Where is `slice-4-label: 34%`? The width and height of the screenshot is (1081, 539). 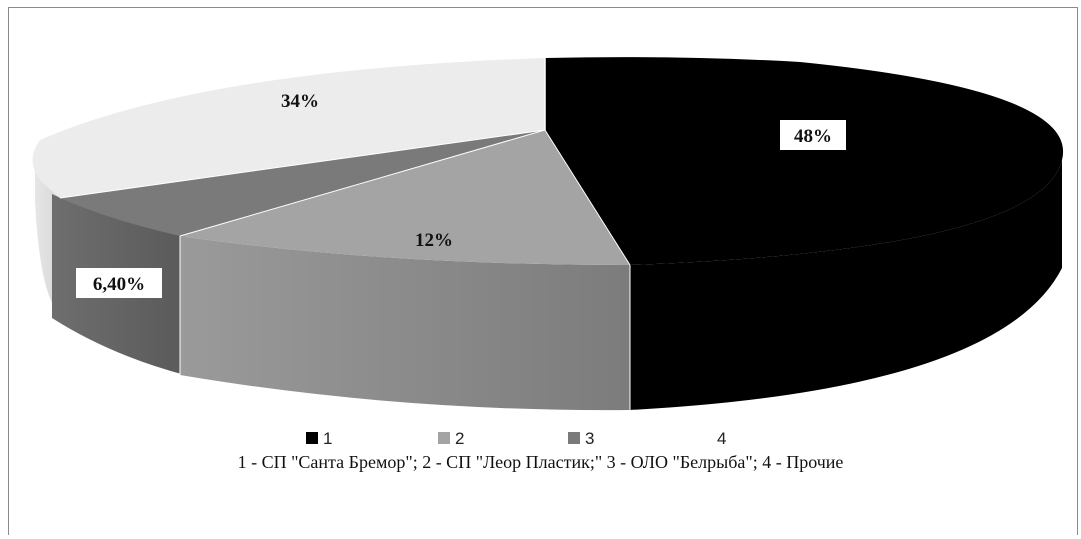
slice-4-label: 34% is located at coordinates (300, 101).